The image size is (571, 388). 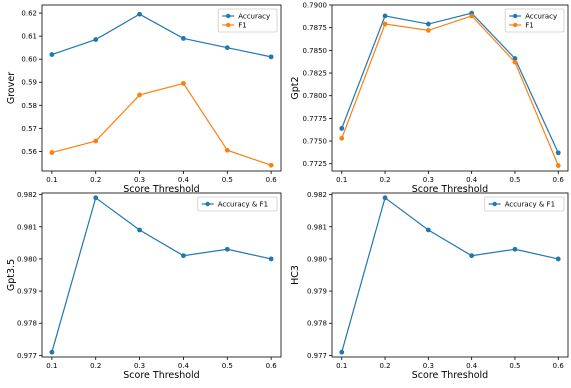 What do you see at coordinates (27, 292) in the screenshot?
I see `y-tick-label: 0.979` at bounding box center [27, 292].